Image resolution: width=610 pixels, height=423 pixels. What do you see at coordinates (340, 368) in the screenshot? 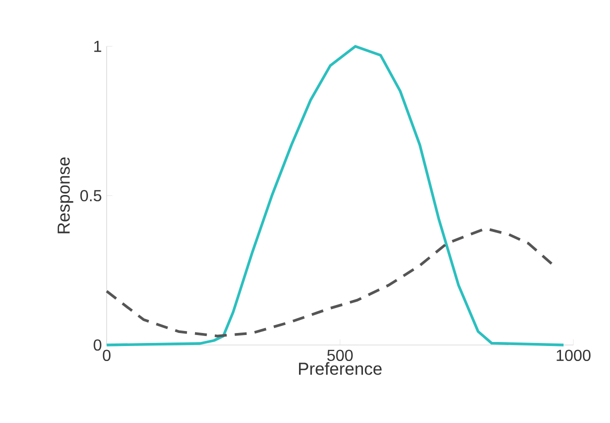
I see `x-axis-title: Preference` at bounding box center [340, 368].